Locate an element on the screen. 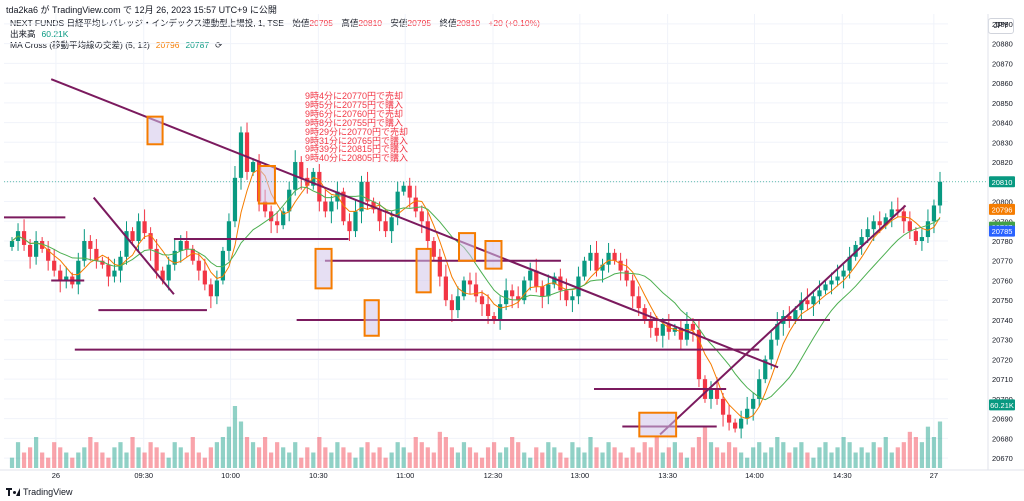 The width and height of the screenshot is (1024, 501). y-tick-label: 20800 is located at coordinates (1002, 202).